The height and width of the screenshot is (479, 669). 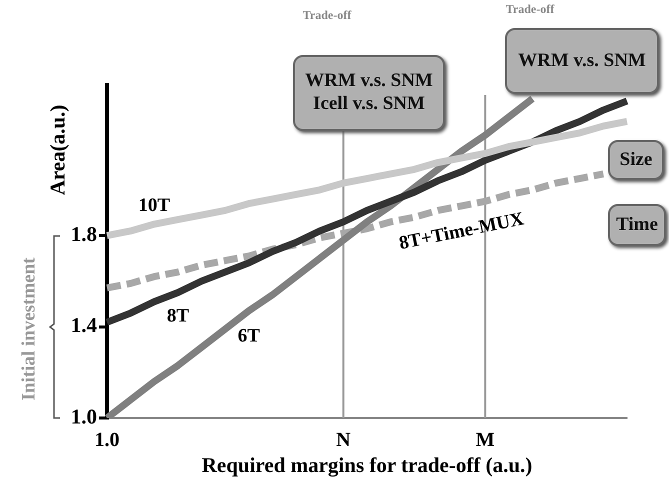 What do you see at coordinates (154, 205) in the screenshot?
I see `series-label: 10T` at bounding box center [154, 205].